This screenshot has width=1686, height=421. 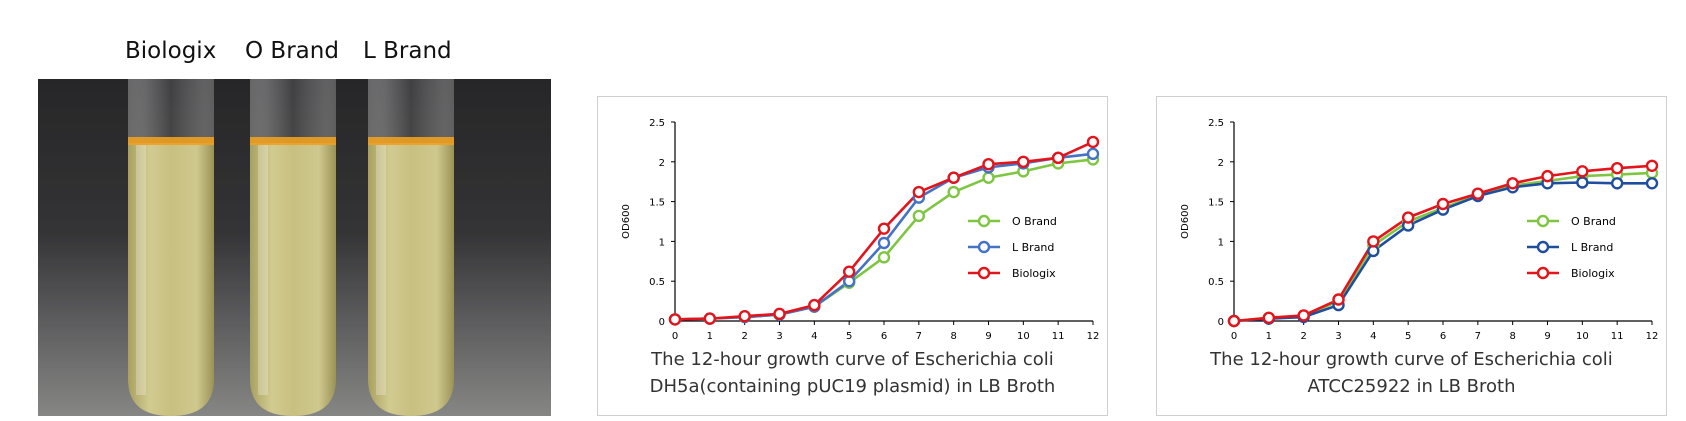 I want to click on tube-label-row: Biologix O Brand L Brand, so click(x=295, y=55).